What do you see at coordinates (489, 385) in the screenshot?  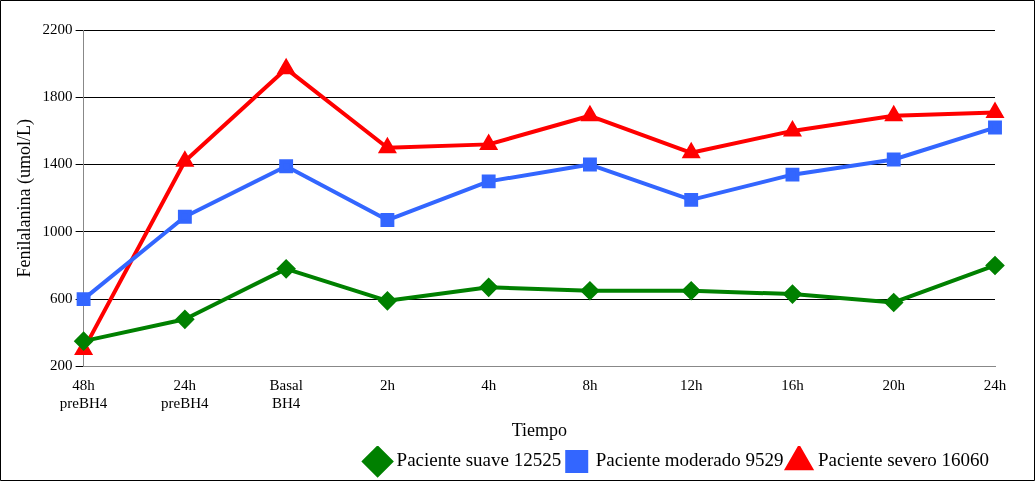 I see `x-tick-label: 4h` at bounding box center [489, 385].